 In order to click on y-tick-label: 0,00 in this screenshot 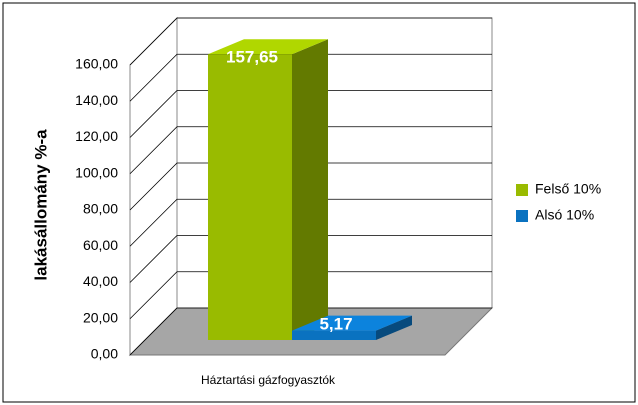, I will do `click(104, 354)`.